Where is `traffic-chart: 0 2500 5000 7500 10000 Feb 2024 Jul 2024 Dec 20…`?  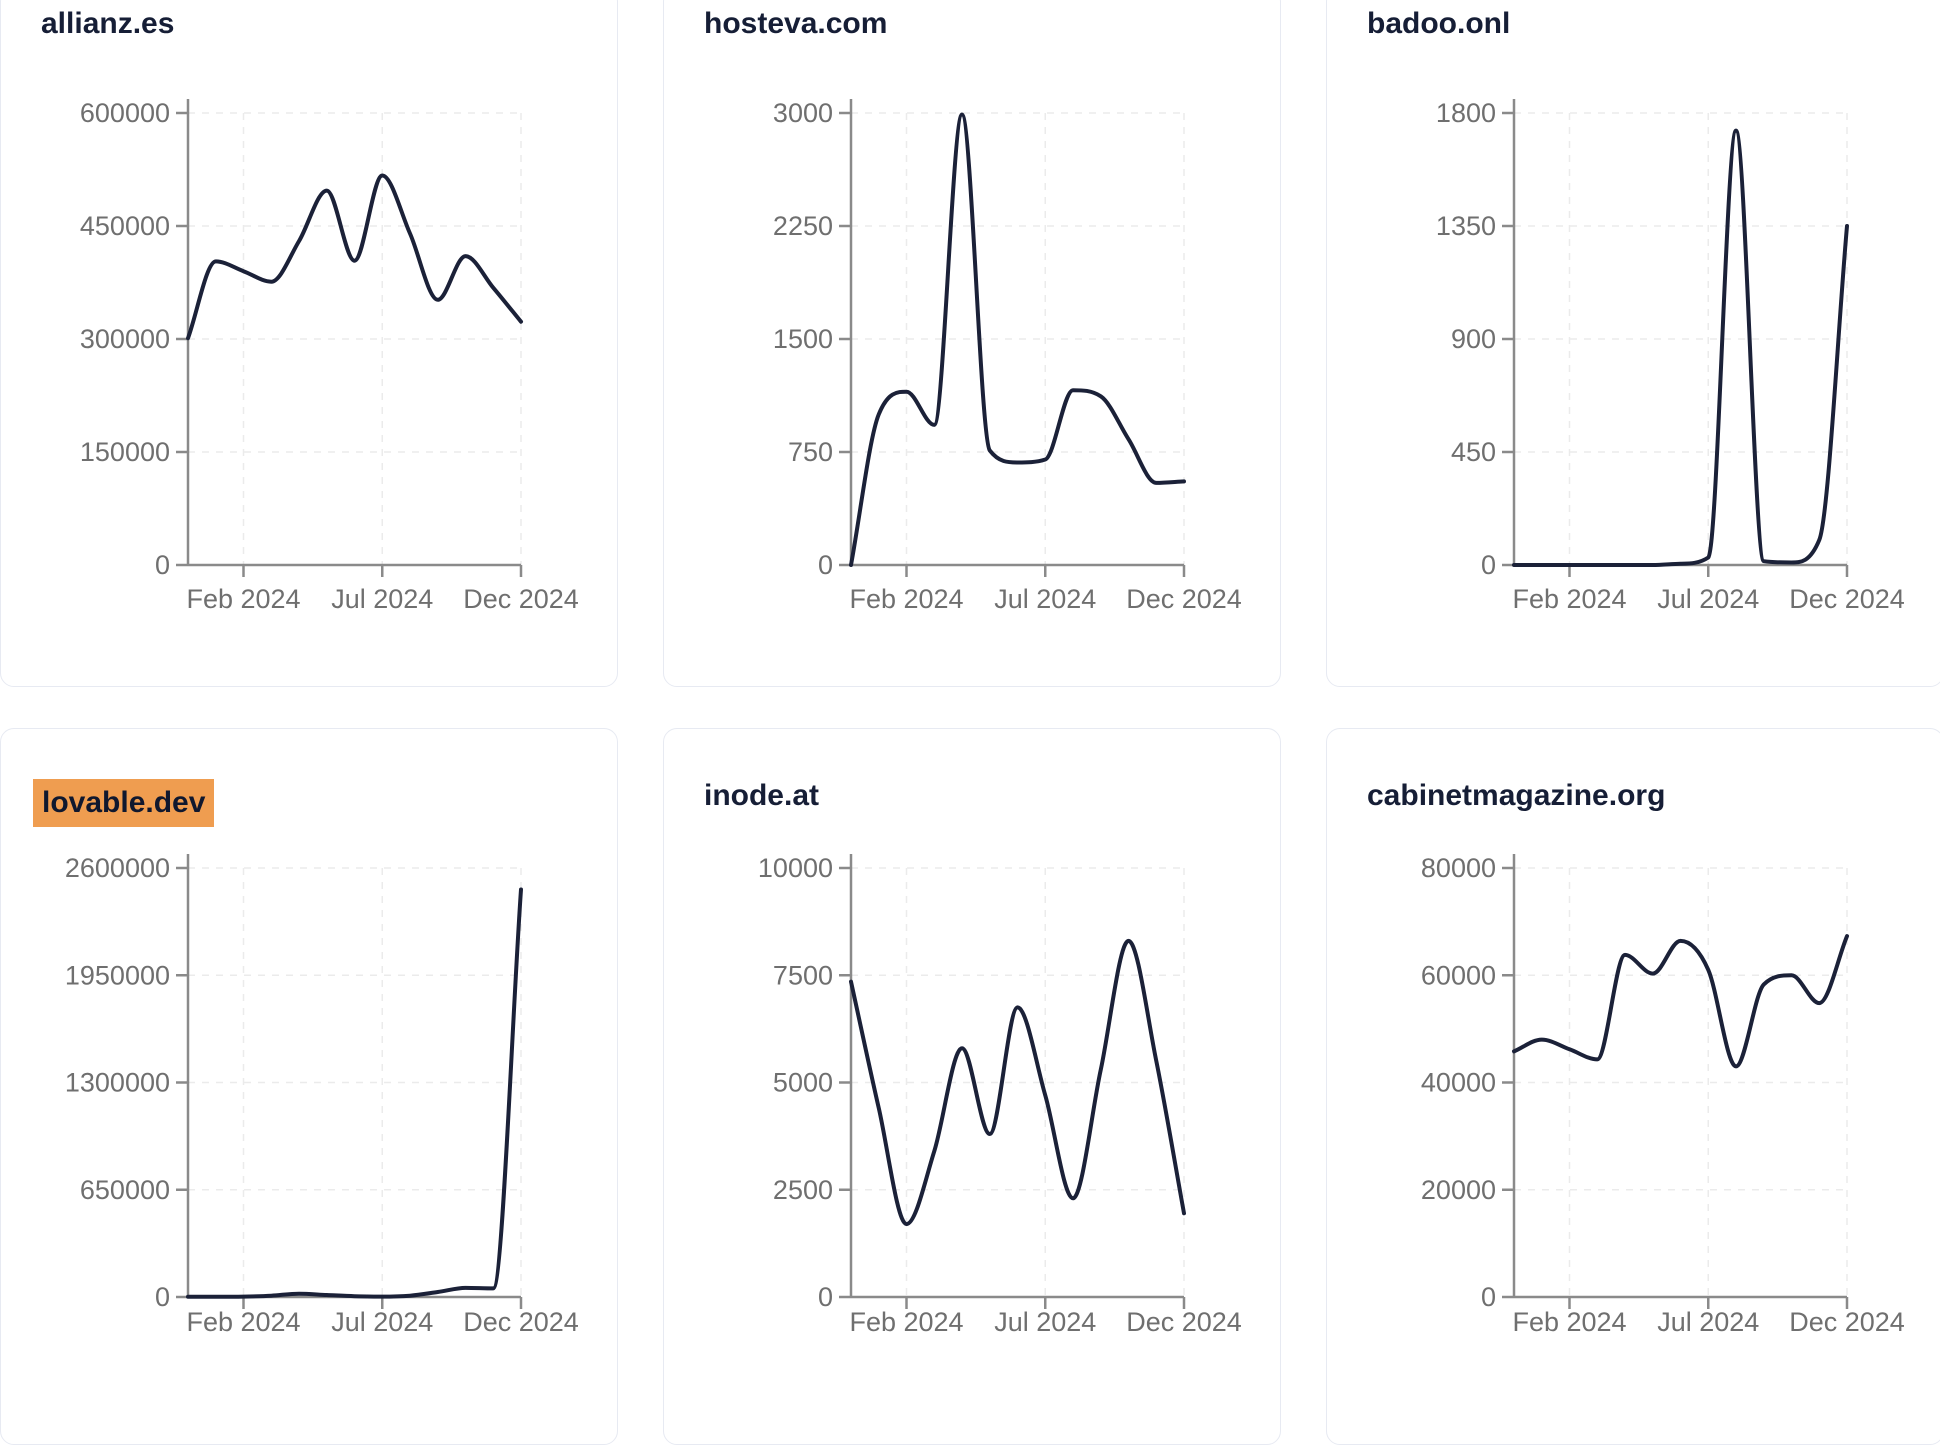 traffic-chart: 0 2500 5000 7500 10000 Feb 2024 Jul 2024 Dec 20… is located at coordinates (1000, 1095).